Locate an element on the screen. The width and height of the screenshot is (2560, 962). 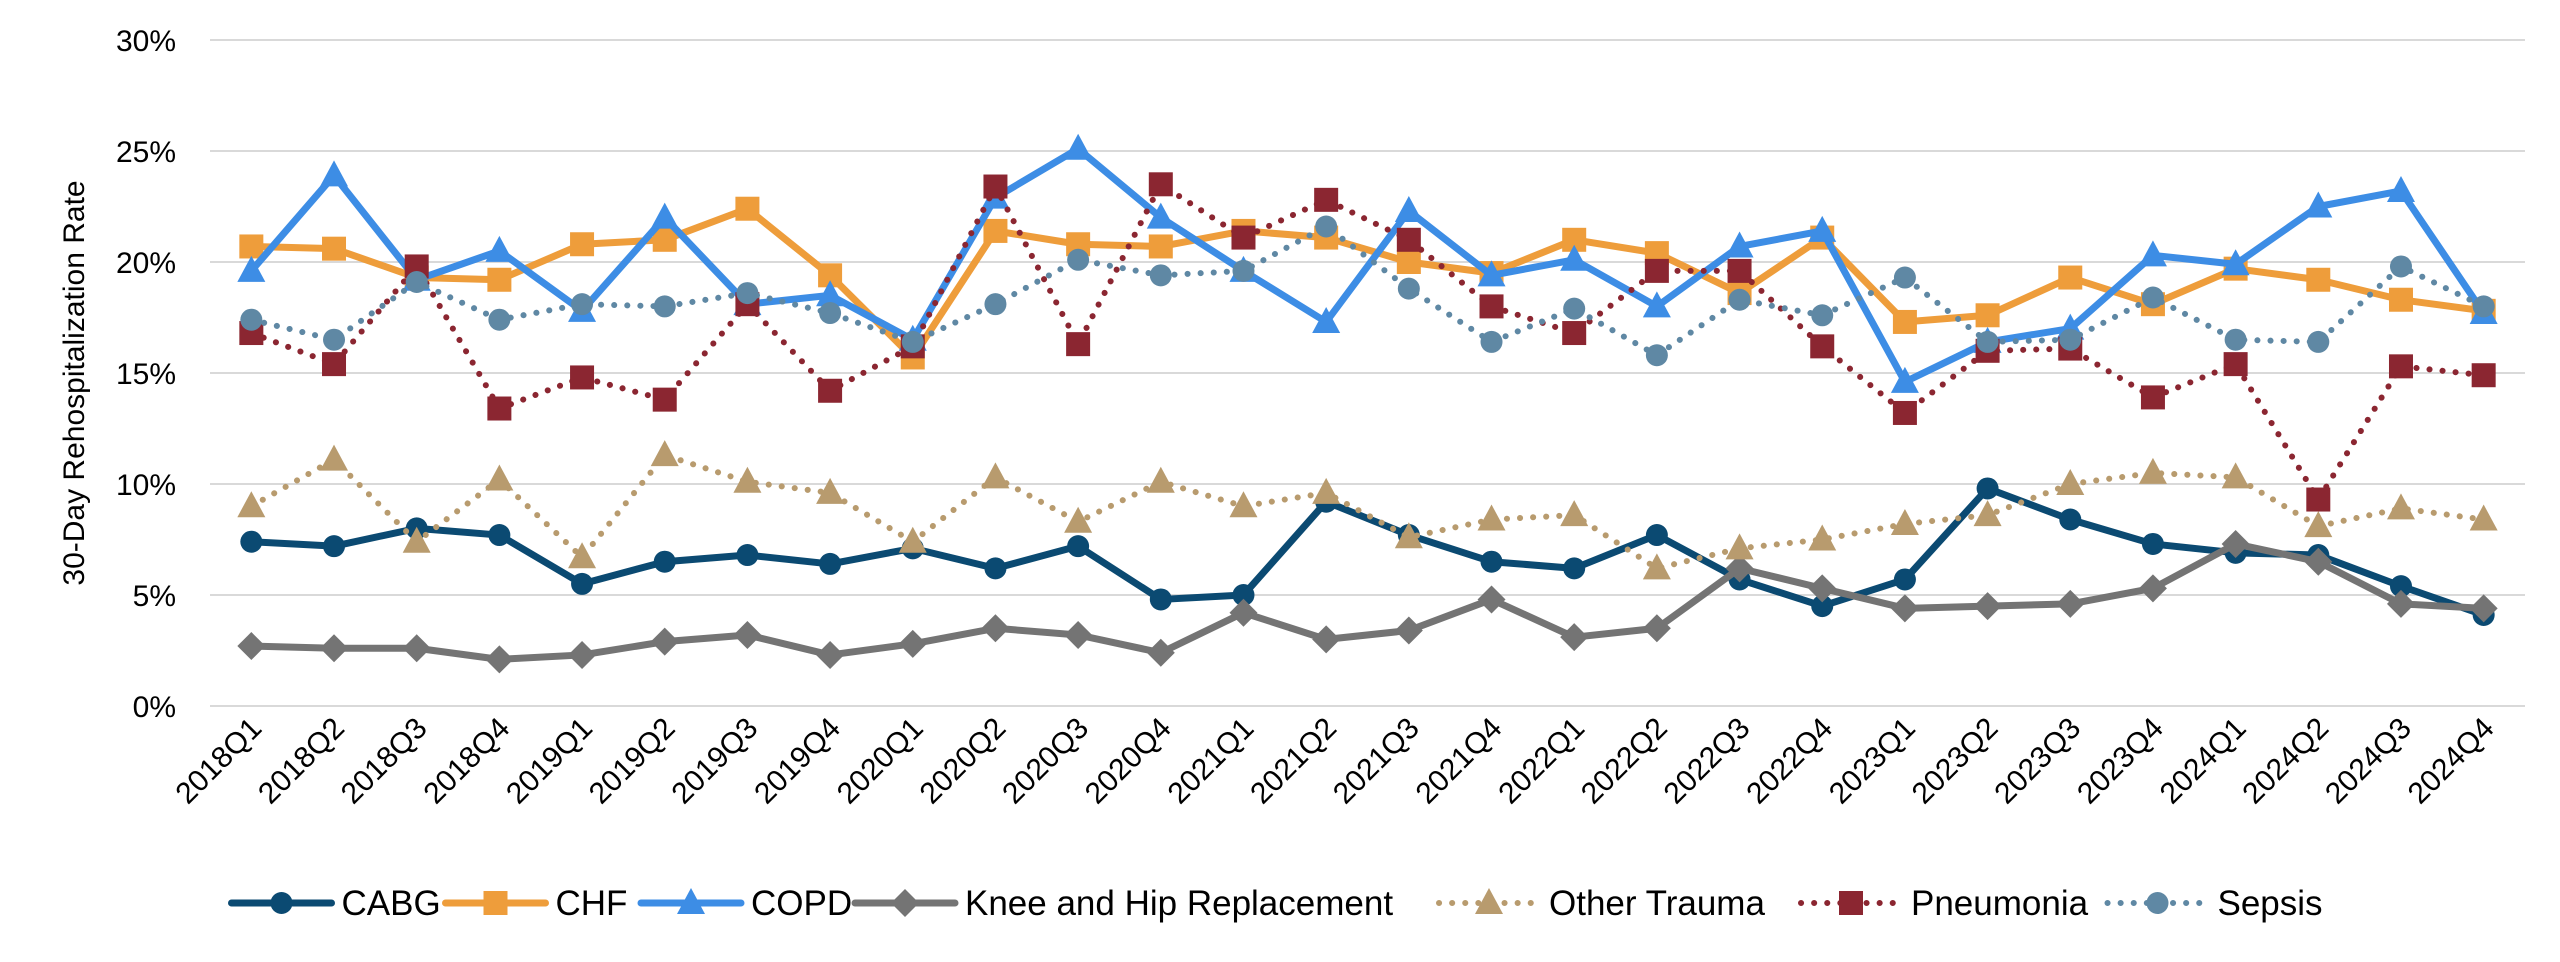
x-tick-label: 2018Q3 is located at coordinates (384, 761).